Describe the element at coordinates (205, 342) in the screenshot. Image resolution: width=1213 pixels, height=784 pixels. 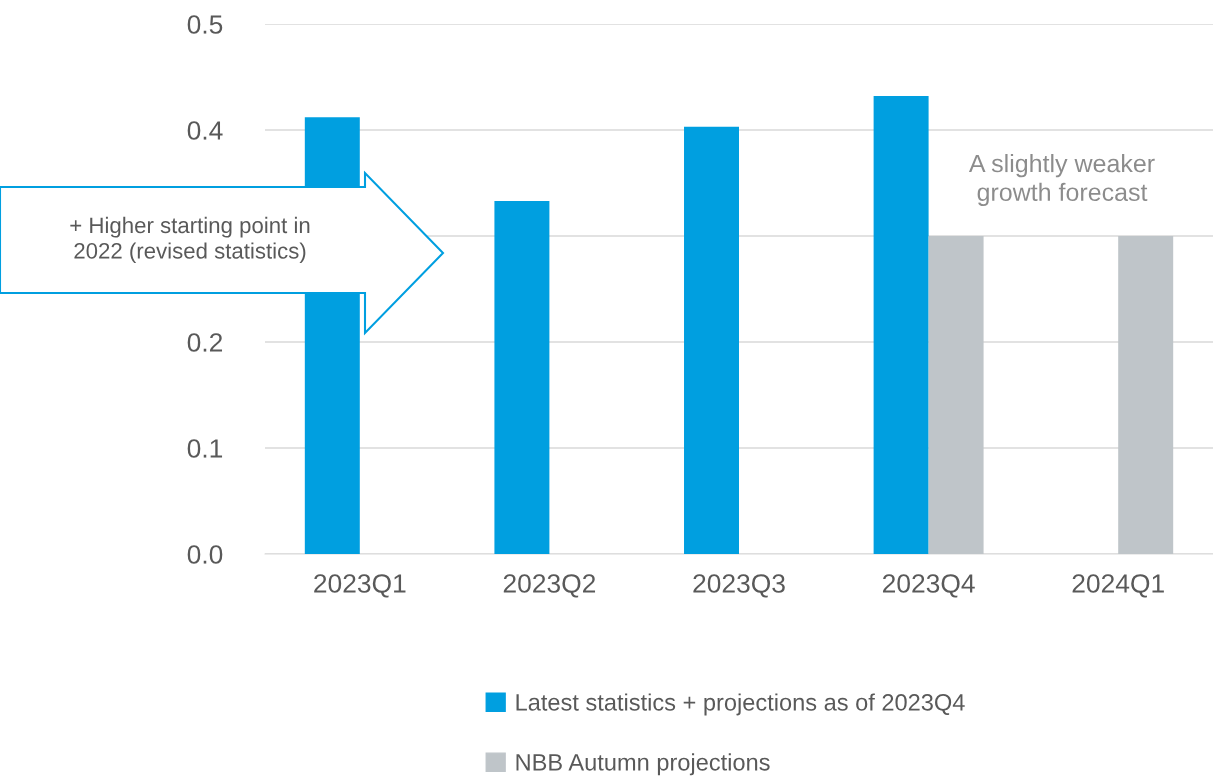
I see `y-tick-label: 0.2` at that location.